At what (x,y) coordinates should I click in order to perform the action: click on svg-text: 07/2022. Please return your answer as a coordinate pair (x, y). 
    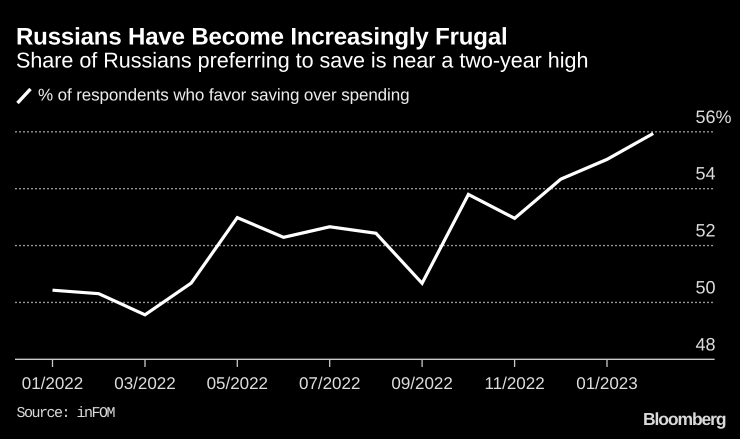
    Looking at the image, I should click on (329, 383).